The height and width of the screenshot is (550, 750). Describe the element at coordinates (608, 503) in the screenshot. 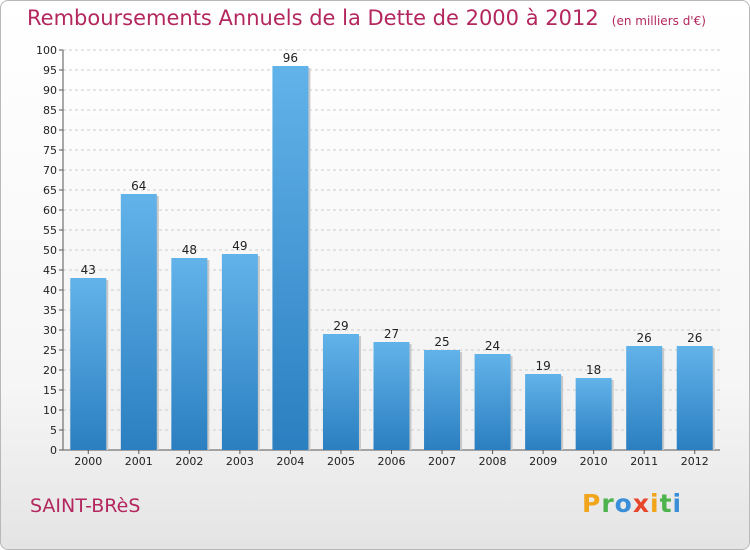

I see `logo-letter: r` at that location.